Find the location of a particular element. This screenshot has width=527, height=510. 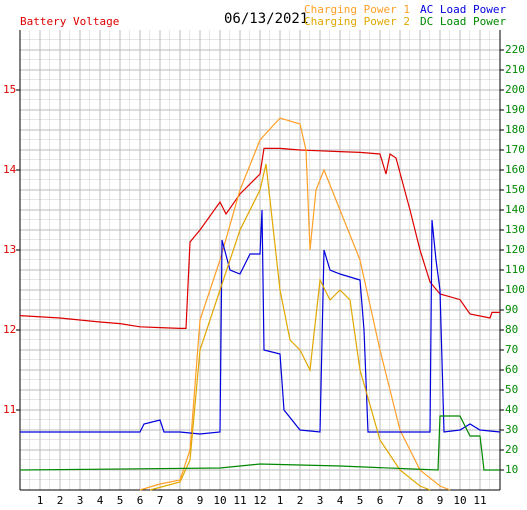

y2-tick-label: 140 is located at coordinates (515, 209).